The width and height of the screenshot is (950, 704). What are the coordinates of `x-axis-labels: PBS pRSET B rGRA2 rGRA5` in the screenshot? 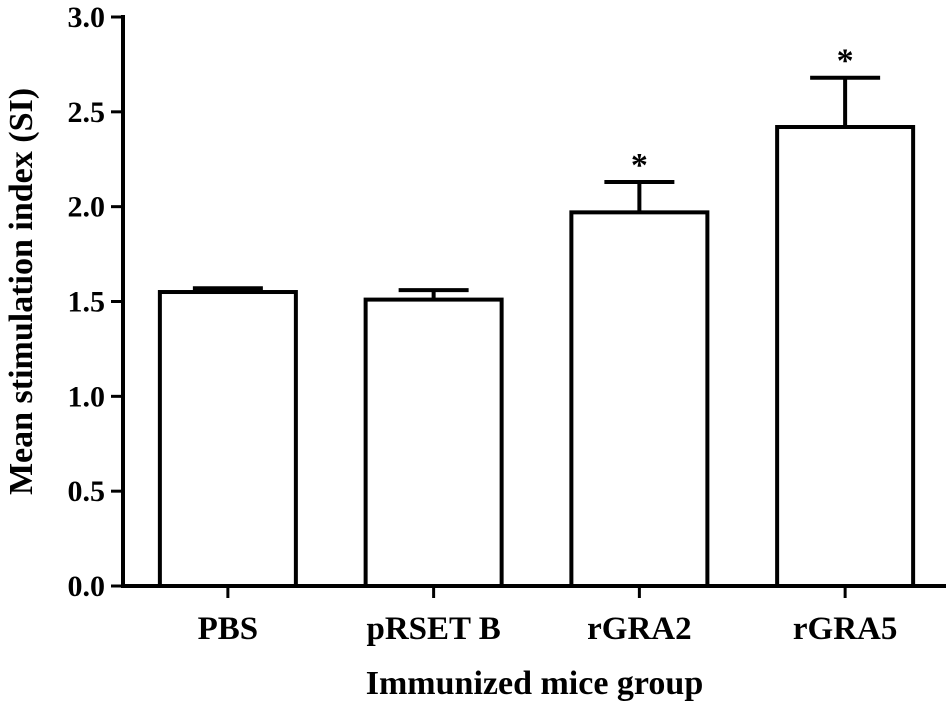 It's located at (547, 616).